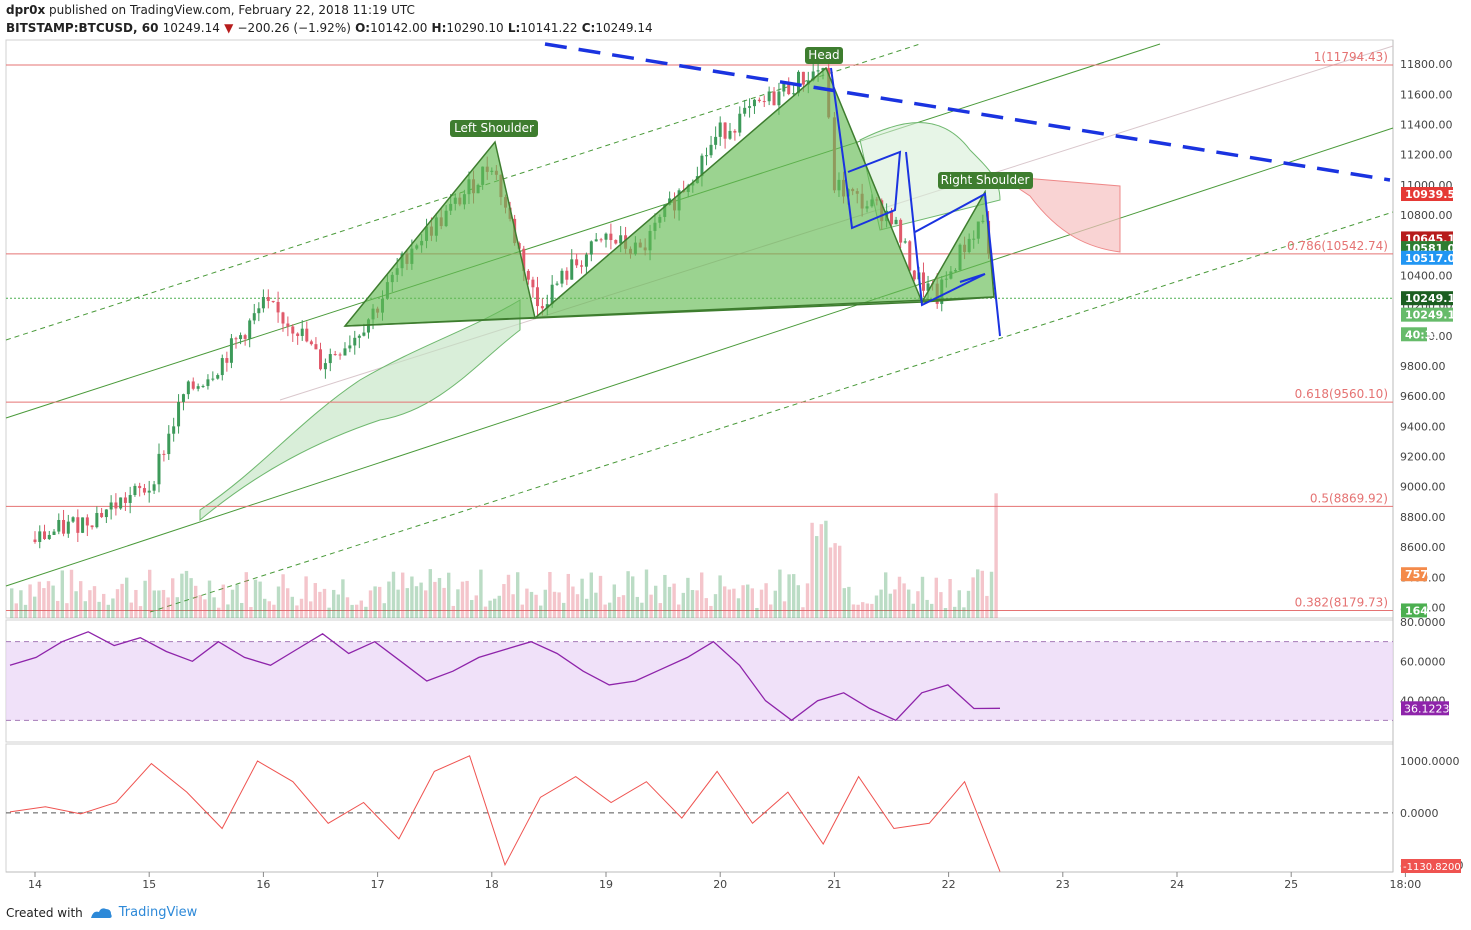  What do you see at coordinates (191, 28) in the screenshot?
I see `last-price: 10249.14` at bounding box center [191, 28].